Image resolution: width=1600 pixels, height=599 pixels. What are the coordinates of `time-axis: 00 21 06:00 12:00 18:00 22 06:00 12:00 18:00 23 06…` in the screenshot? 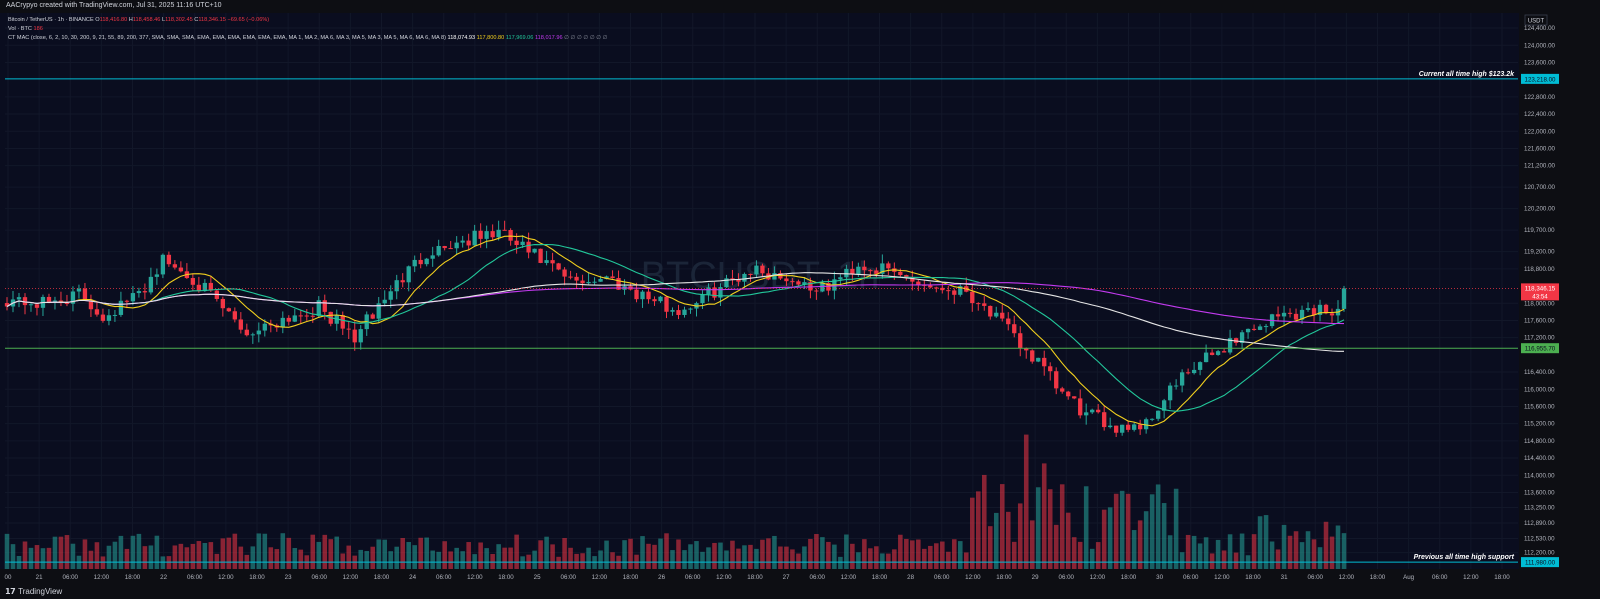 It's located at (800, 577).